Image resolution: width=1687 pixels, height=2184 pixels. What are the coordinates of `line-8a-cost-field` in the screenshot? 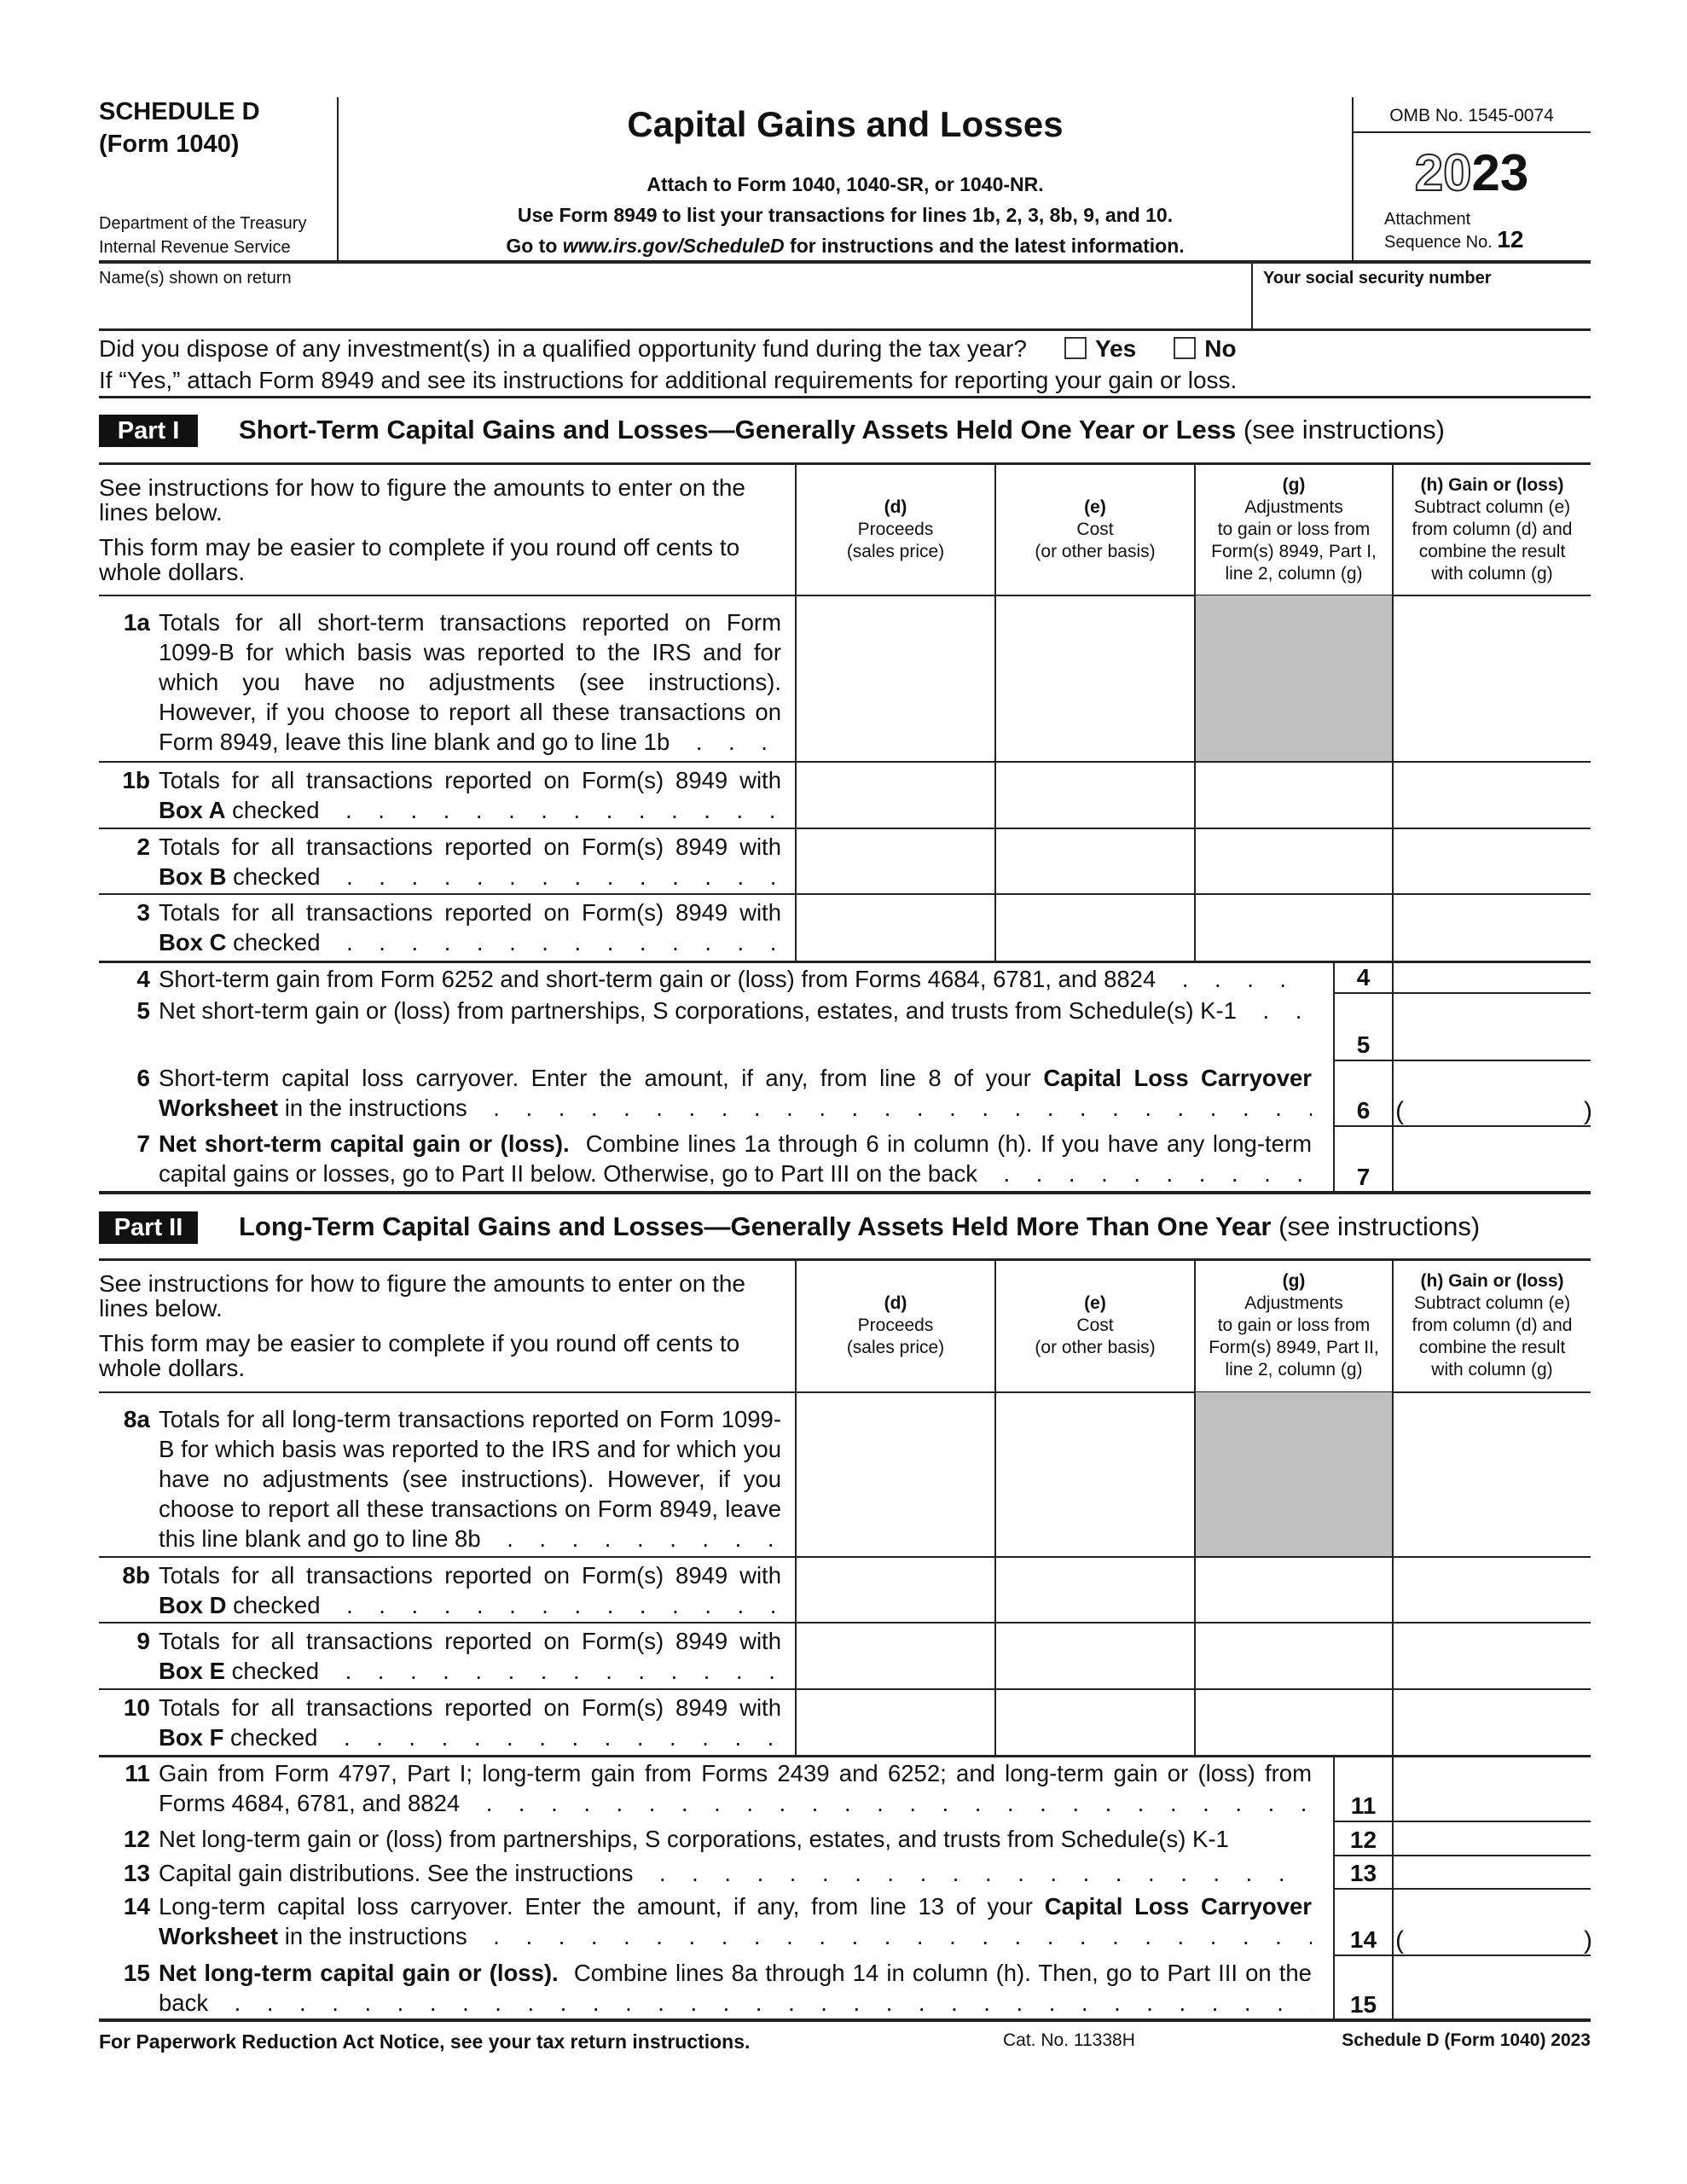 It's located at (1094, 1475).